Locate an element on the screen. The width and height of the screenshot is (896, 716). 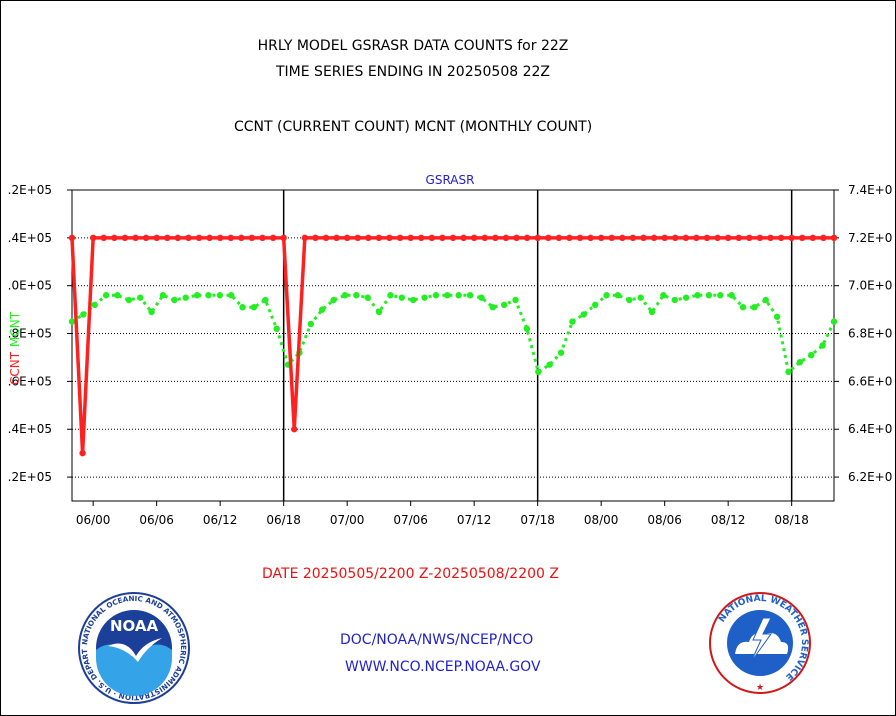
chart-title: HRLY MODEL GSRASR DATA COUNTS for 22Z is located at coordinates (413, 46).